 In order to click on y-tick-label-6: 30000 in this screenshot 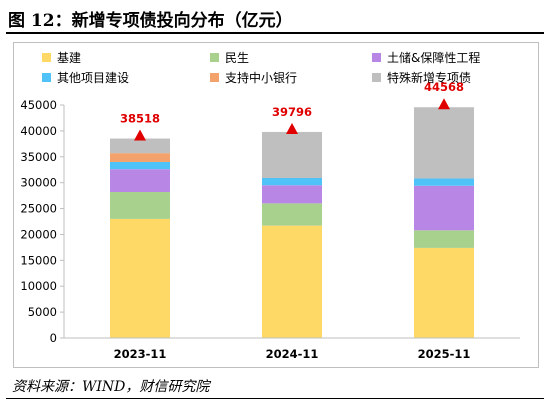, I will do `click(38, 183)`.